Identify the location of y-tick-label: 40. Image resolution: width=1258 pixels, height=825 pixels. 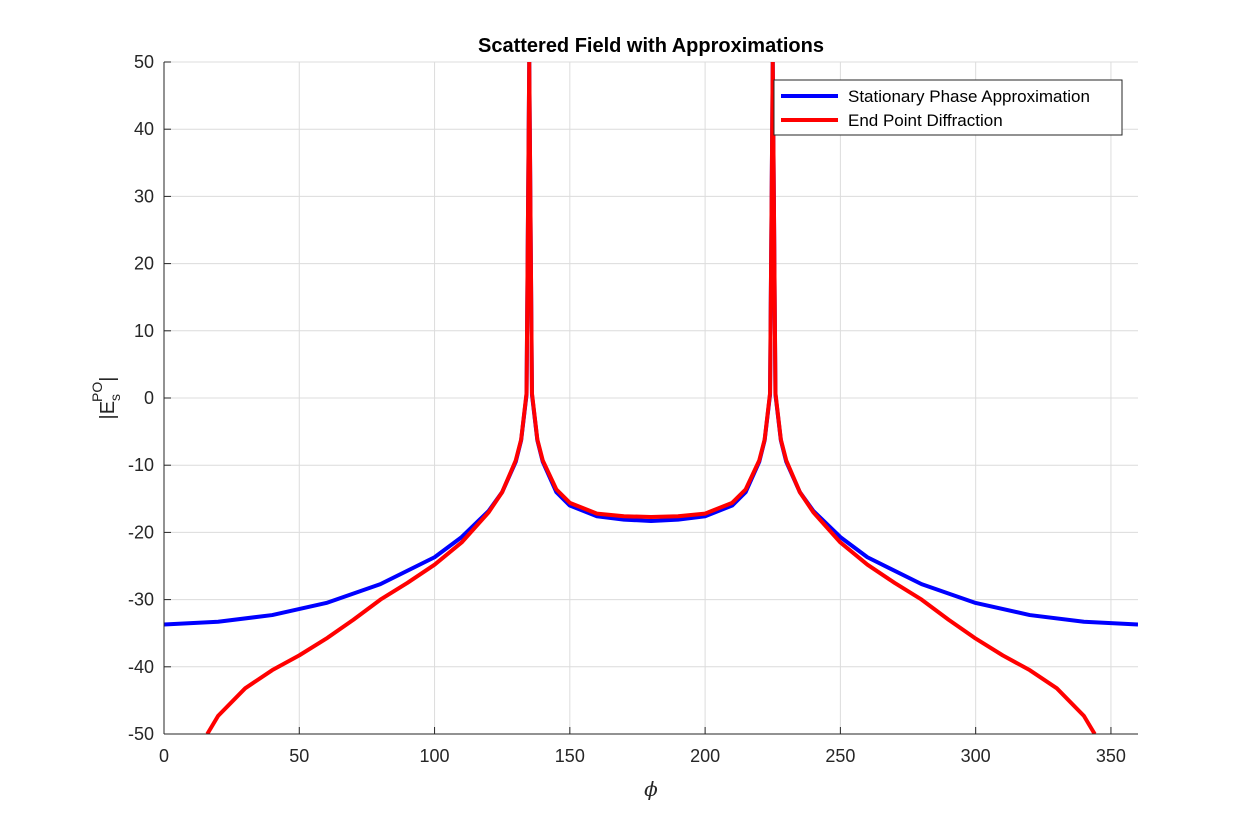
(144, 129).